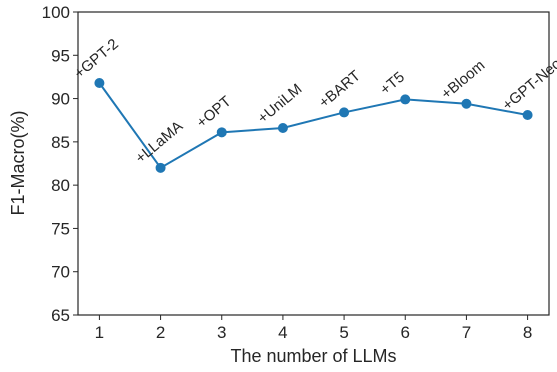 The width and height of the screenshot is (557, 372). What do you see at coordinates (60, 185) in the screenshot?
I see `y-tick-label: 80` at bounding box center [60, 185].